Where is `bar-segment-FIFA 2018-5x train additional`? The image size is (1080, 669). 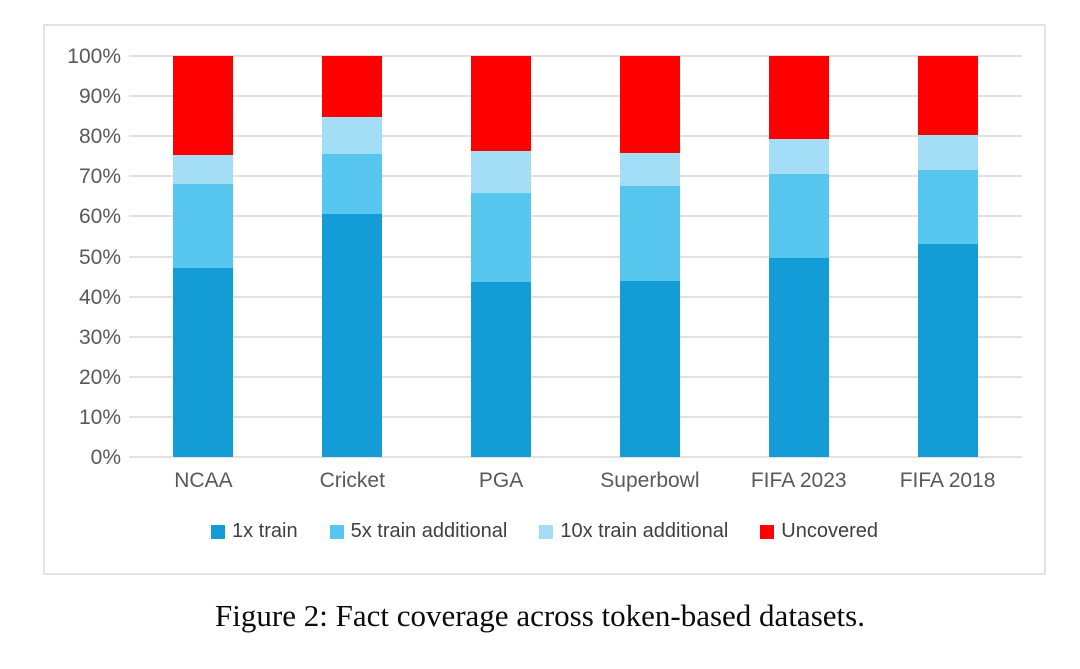 bar-segment-FIFA 2018-5x train additional is located at coordinates (947, 206).